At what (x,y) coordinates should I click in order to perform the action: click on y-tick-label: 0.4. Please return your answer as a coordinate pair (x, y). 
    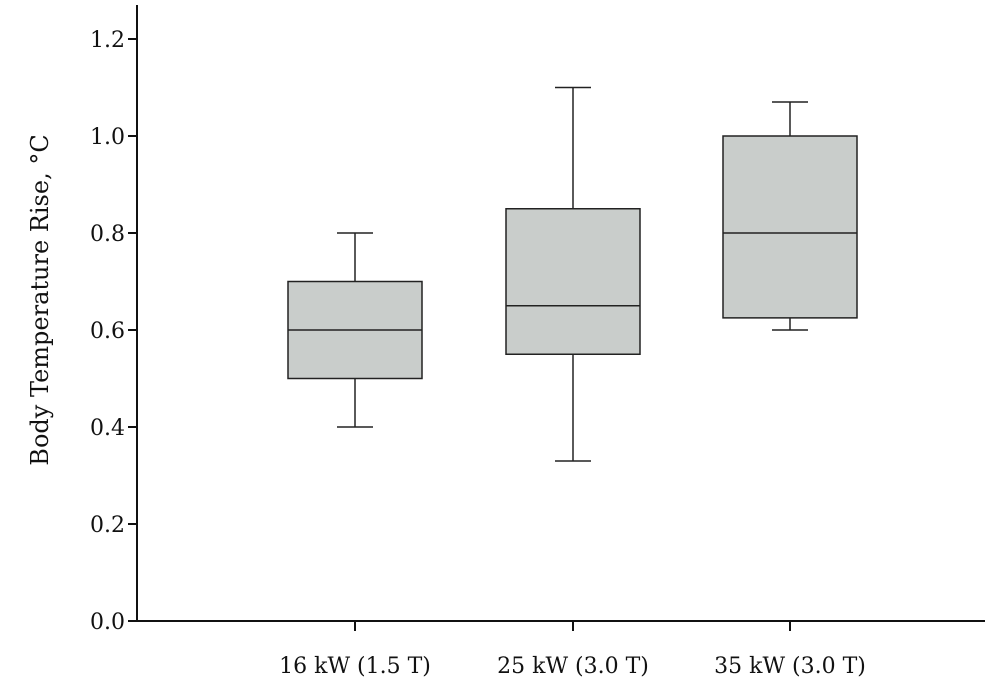
    Looking at the image, I should click on (107, 428).